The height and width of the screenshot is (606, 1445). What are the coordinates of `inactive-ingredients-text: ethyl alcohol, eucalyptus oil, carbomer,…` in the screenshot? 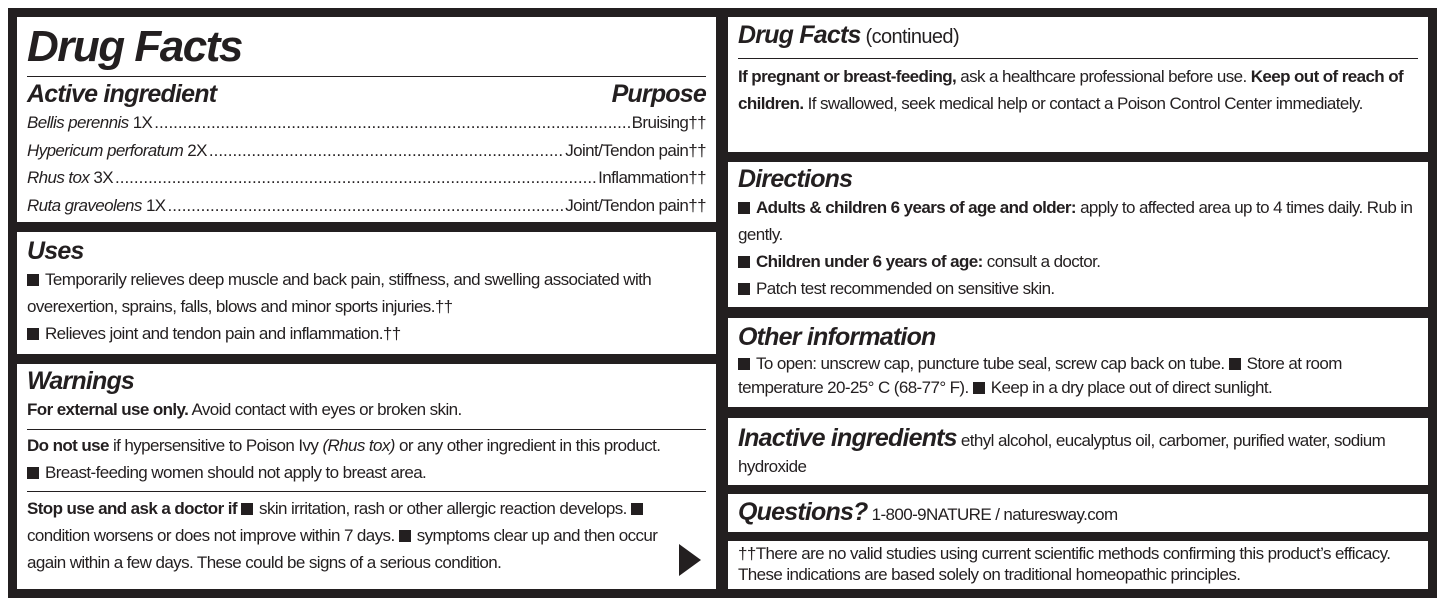 It's located at (1062, 453).